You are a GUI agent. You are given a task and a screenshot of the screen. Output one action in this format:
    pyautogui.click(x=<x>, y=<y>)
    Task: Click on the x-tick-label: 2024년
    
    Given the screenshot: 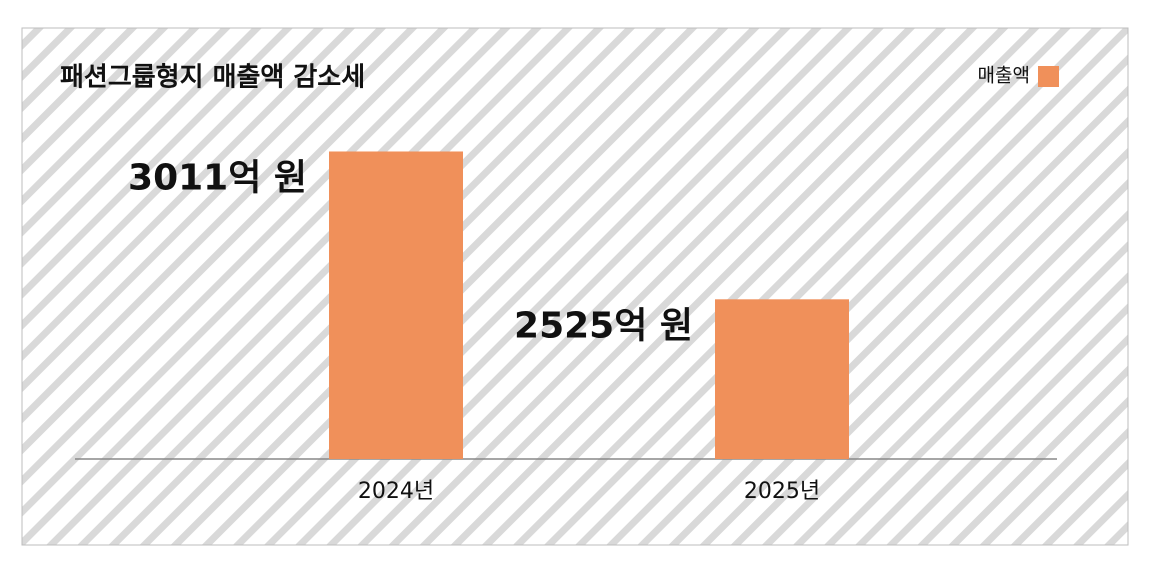 What is the action you would take?
    pyautogui.click(x=396, y=491)
    